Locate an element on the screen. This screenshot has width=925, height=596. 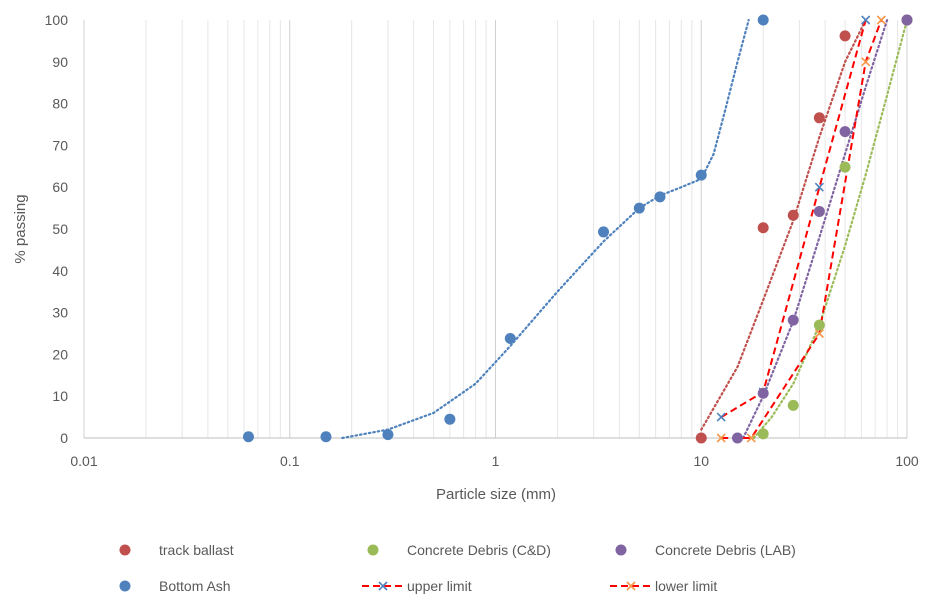
legend-item: Concrete Debris (C&D) is located at coordinates (459, 550).